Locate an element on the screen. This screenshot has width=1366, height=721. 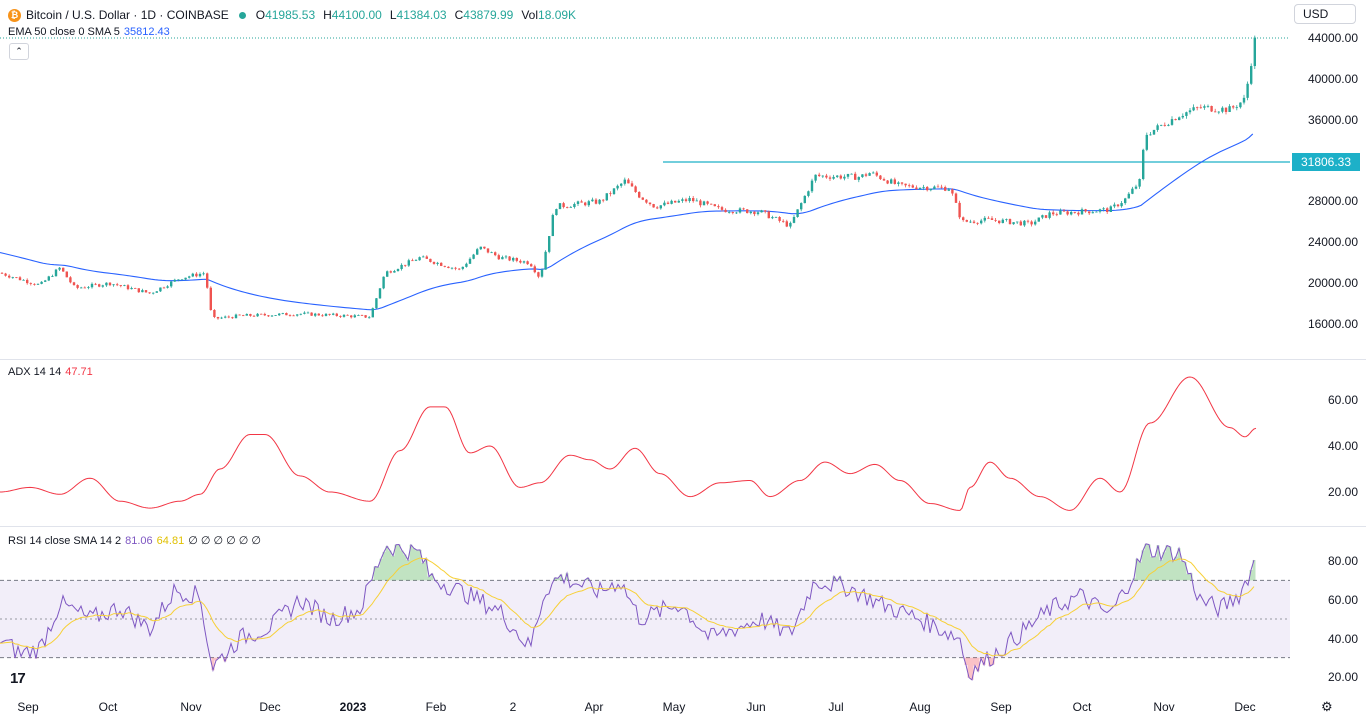
time-tick: Apr is located at coordinates (594, 707).